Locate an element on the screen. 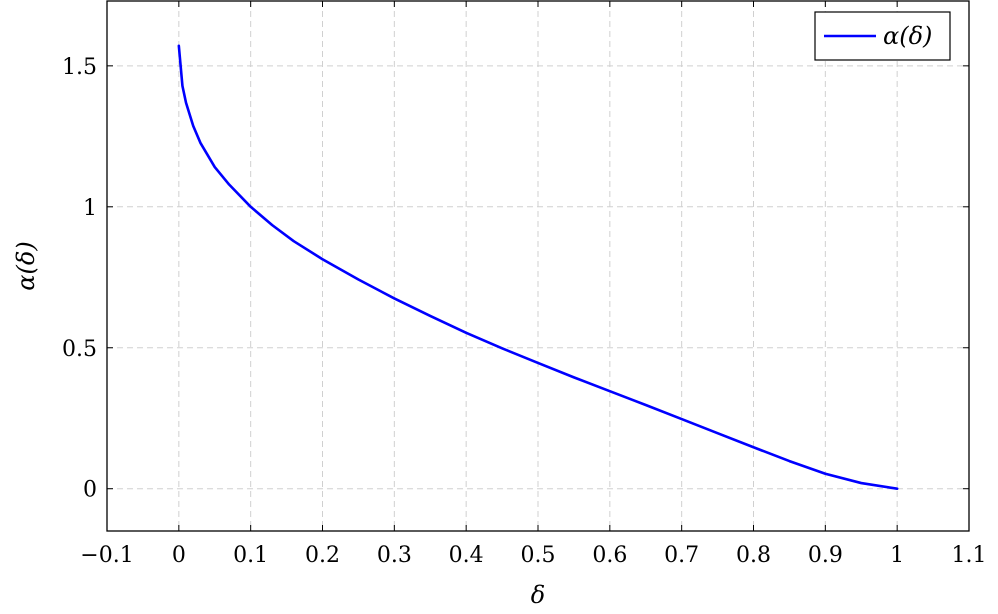 This screenshot has height=614, width=998. x-tick-label: 0.9 is located at coordinates (825, 555).